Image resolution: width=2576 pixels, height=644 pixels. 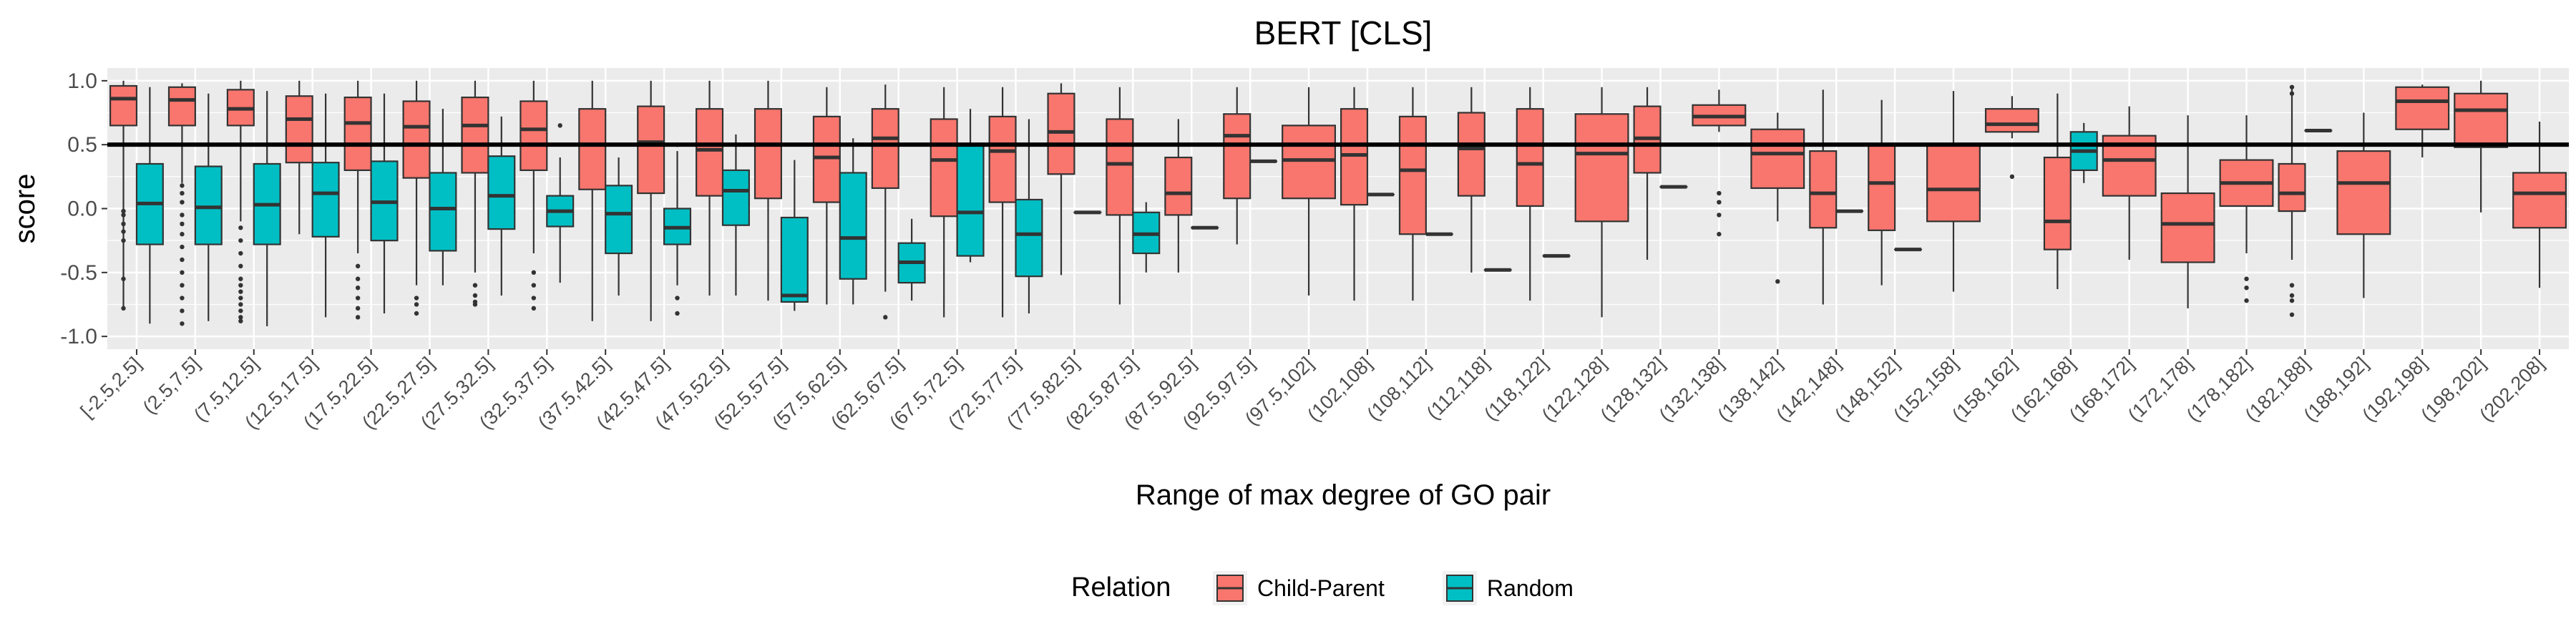 What do you see at coordinates (25, 209) in the screenshot?
I see `y-axis-title: score` at bounding box center [25, 209].